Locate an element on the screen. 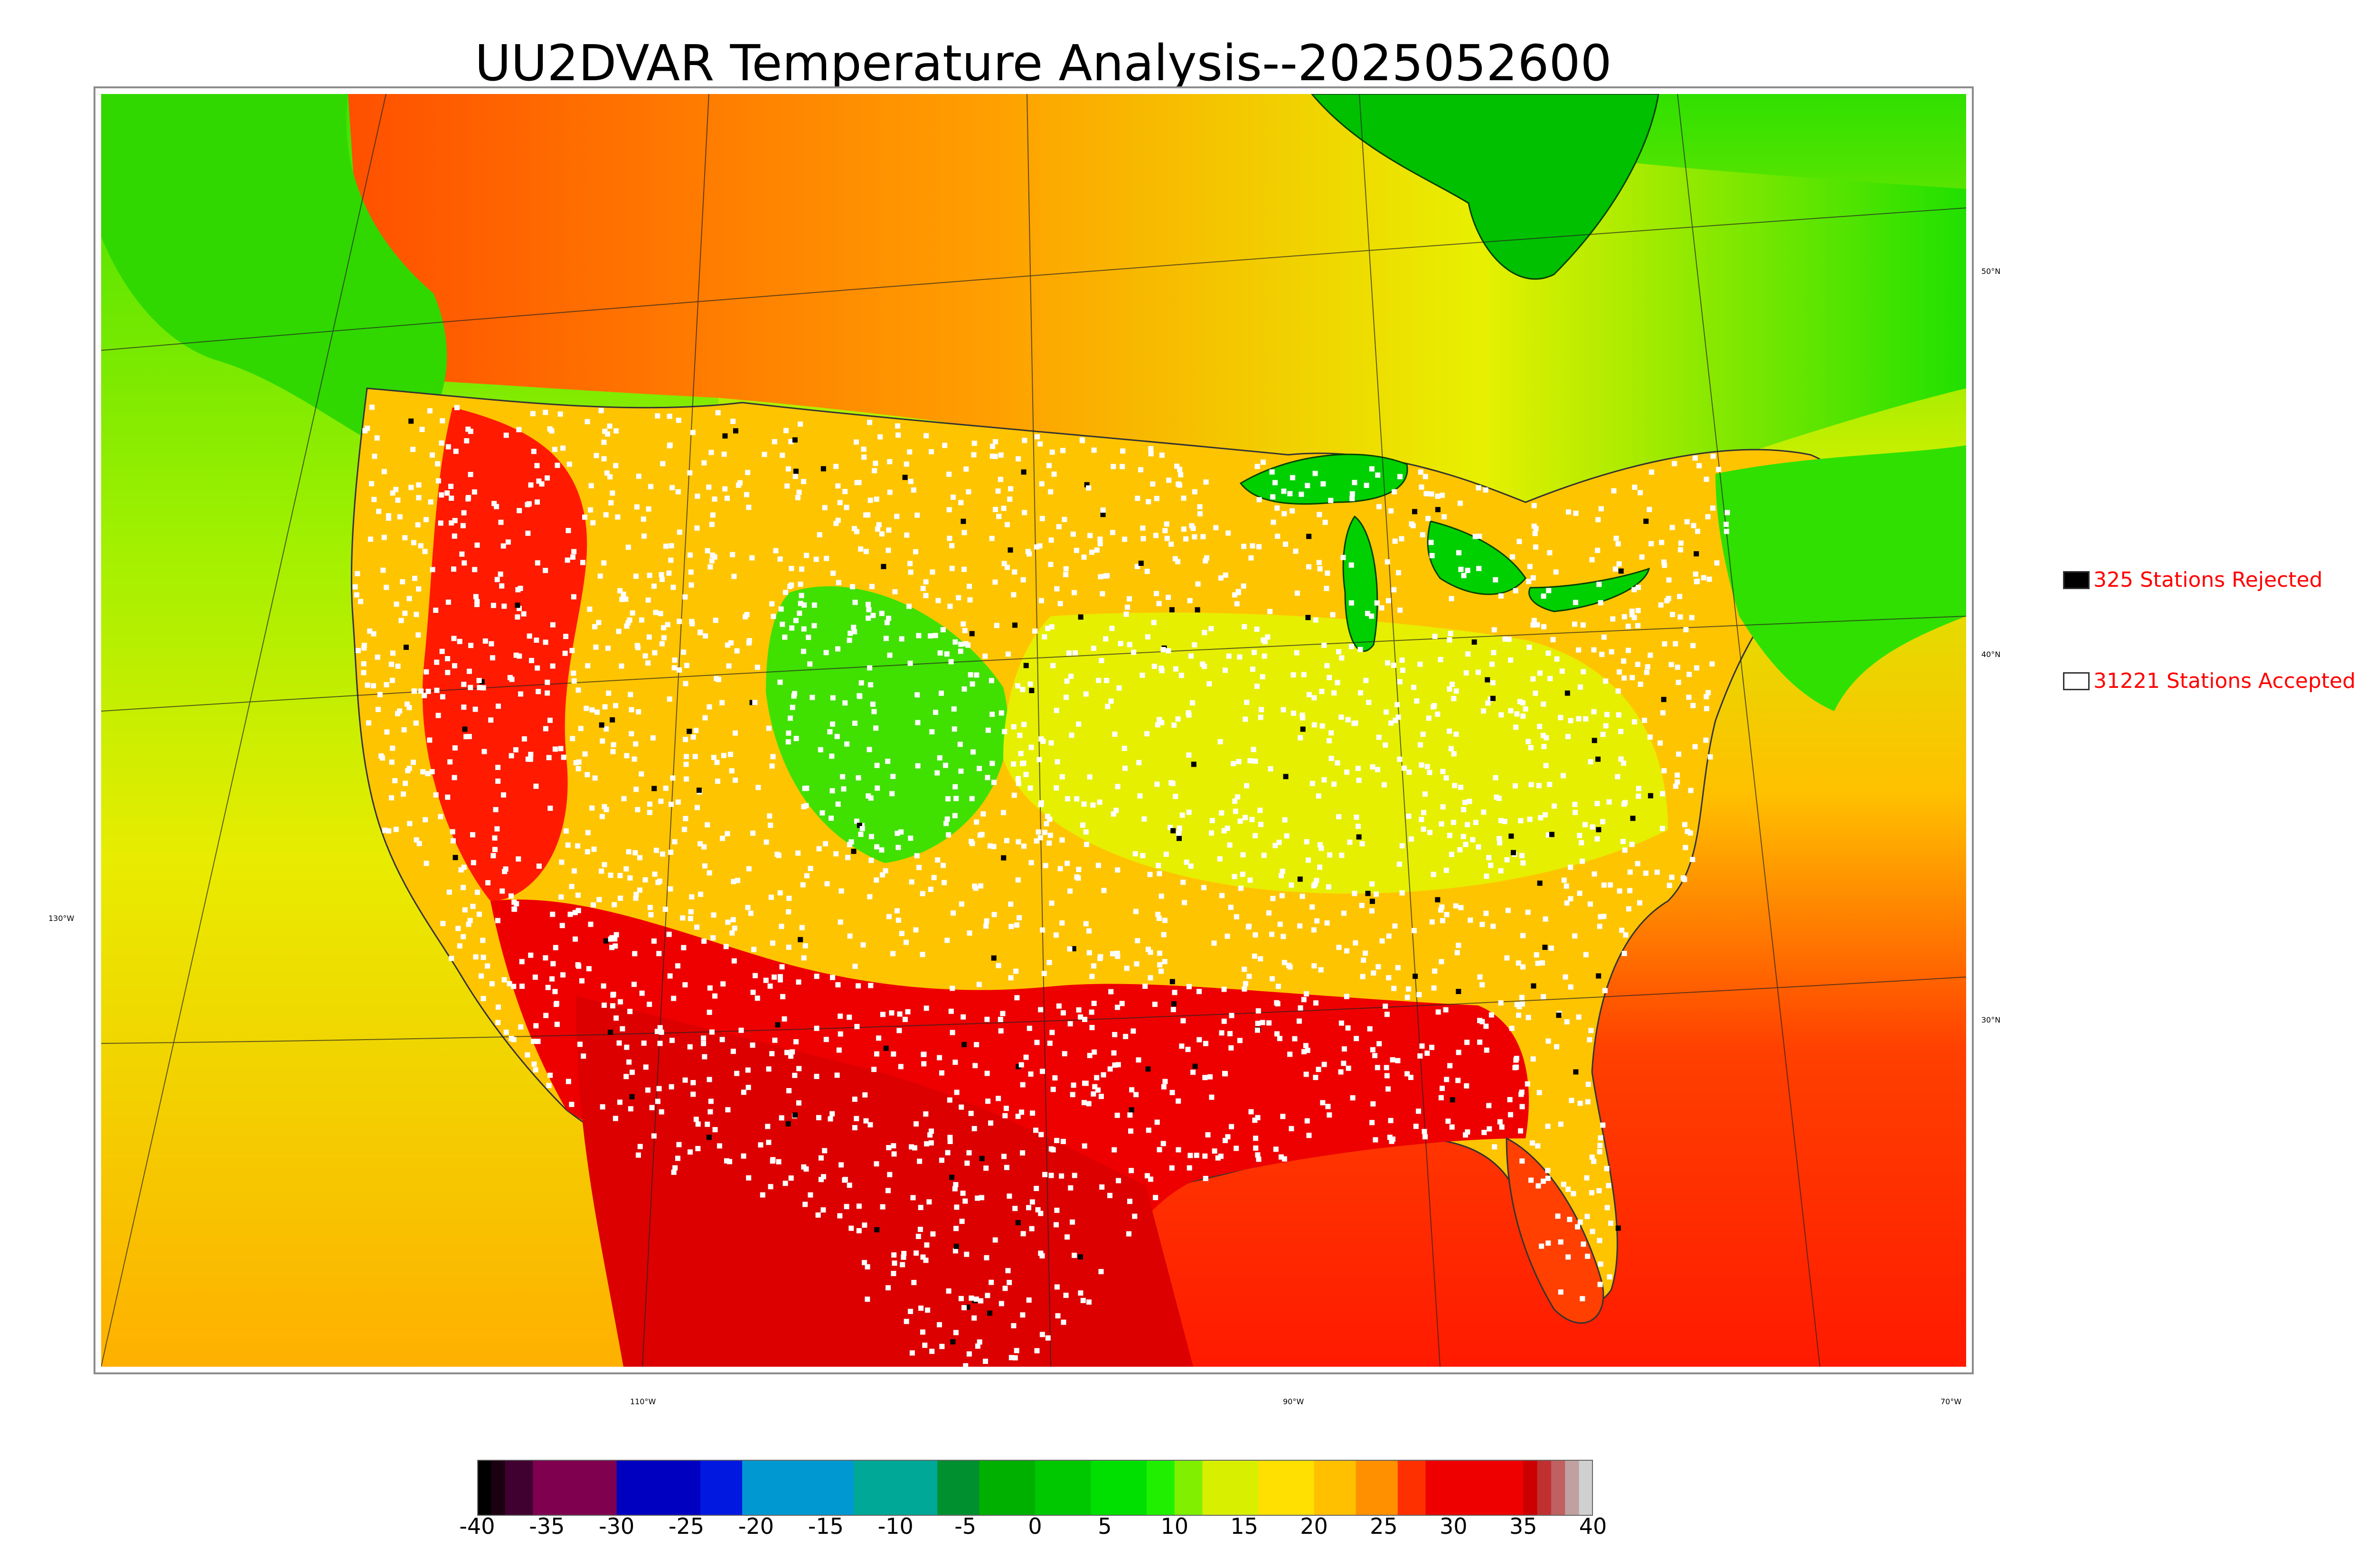  colorbar-tick-label: 10 is located at coordinates (1174, 1526).